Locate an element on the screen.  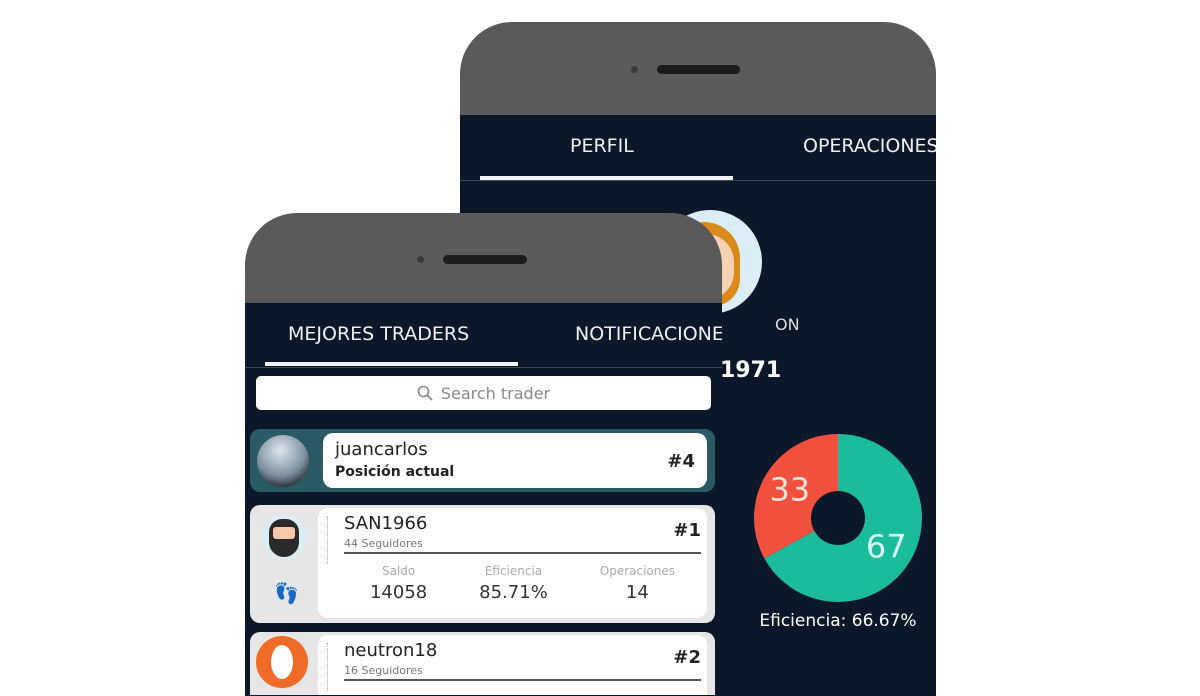
stat-value: 14 is located at coordinates (637, 592).